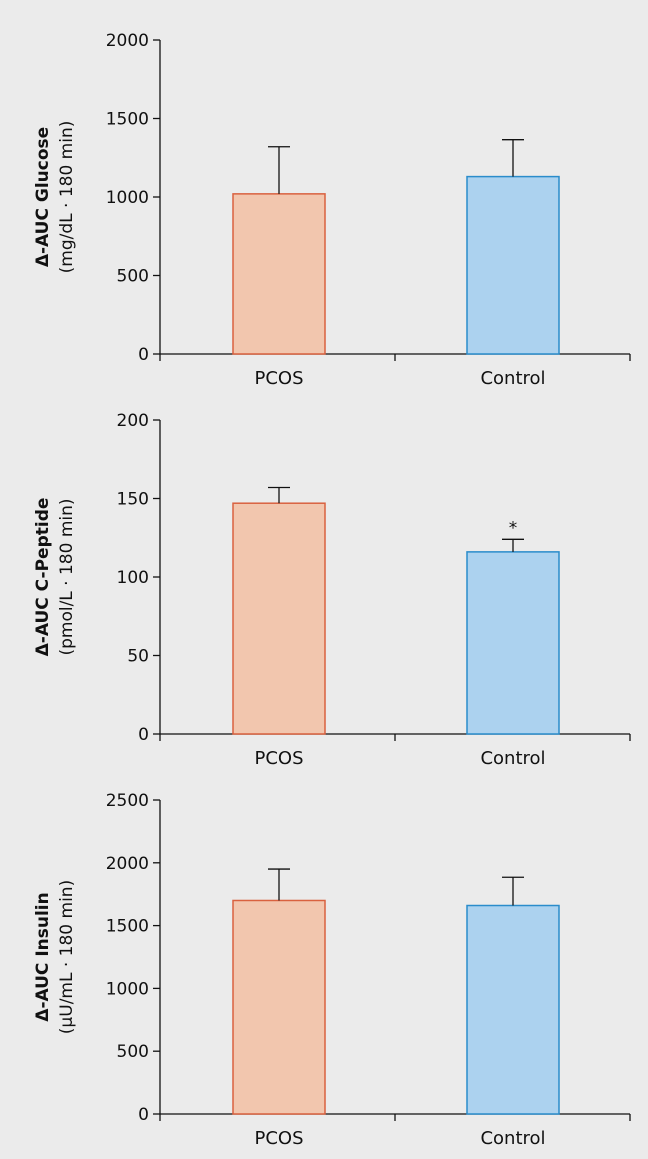 The height and width of the screenshot is (1159, 648). Describe the element at coordinates (43, 956) in the screenshot. I see `y-axis-title: Δ-AUC Insulin` at that location.